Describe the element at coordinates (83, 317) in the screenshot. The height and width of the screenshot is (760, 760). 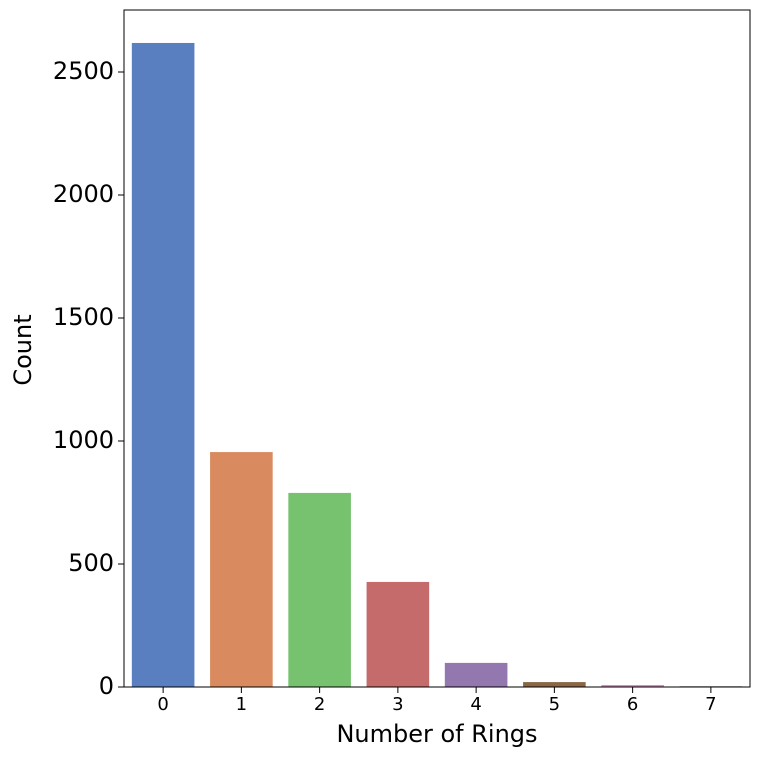
I see `y-tick-label: 1500` at that location.